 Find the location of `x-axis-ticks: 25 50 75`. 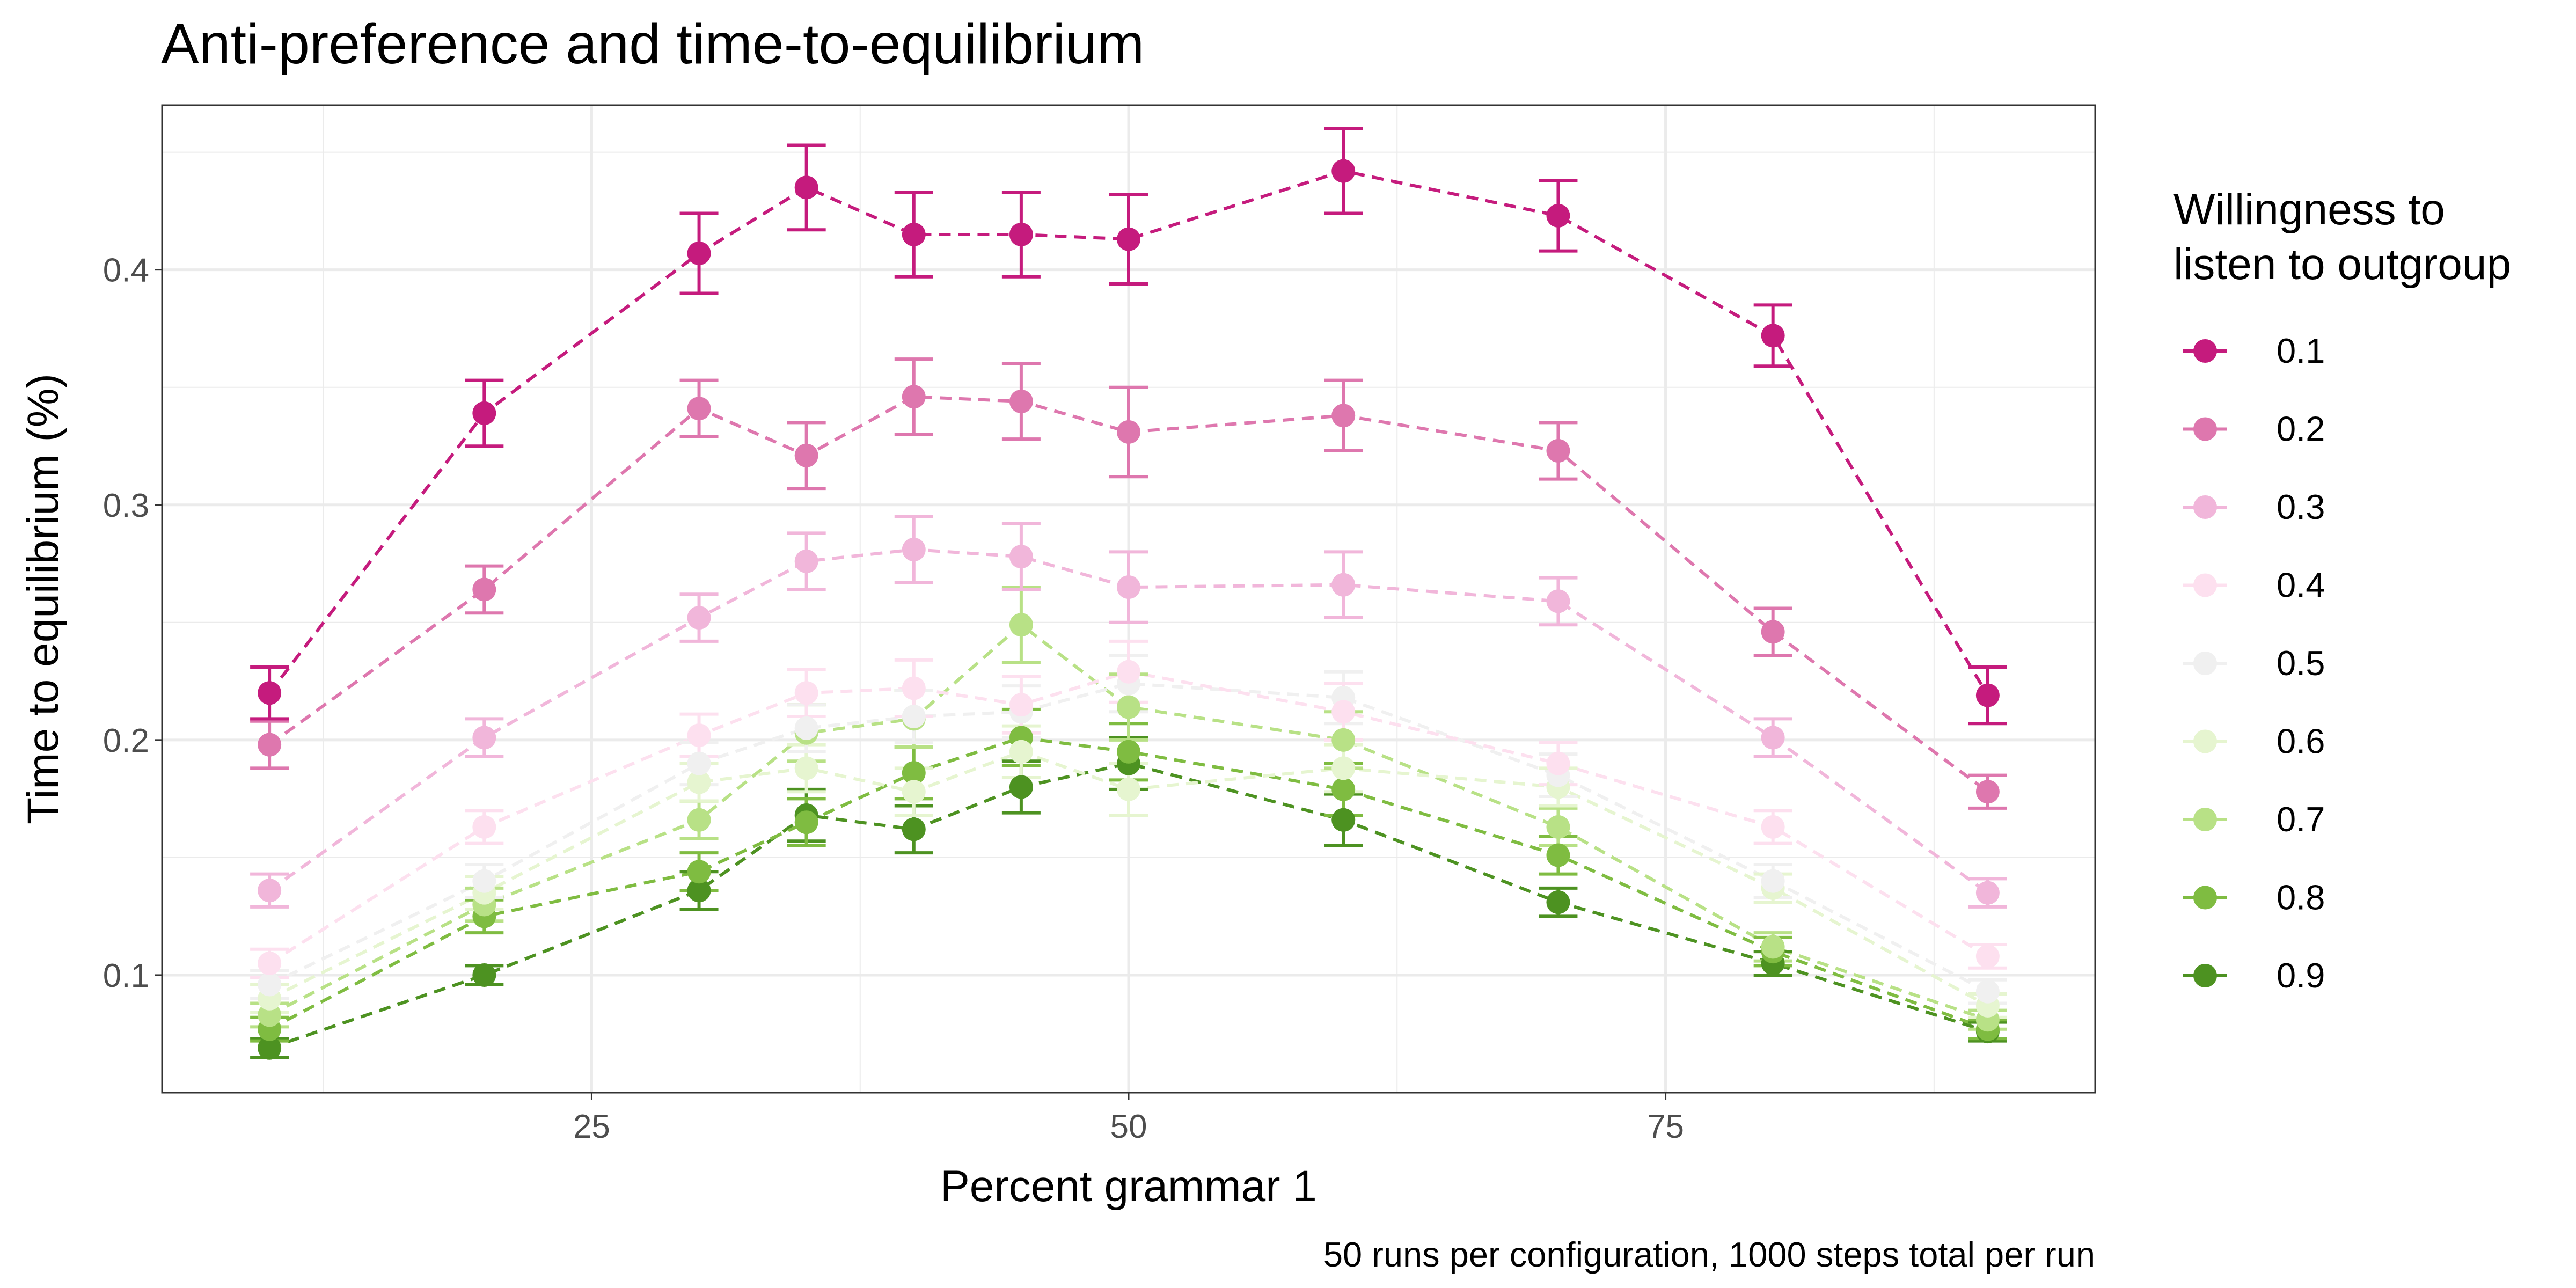

x-axis-ticks: 25 50 75 is located at coordinates (1128, 1119).